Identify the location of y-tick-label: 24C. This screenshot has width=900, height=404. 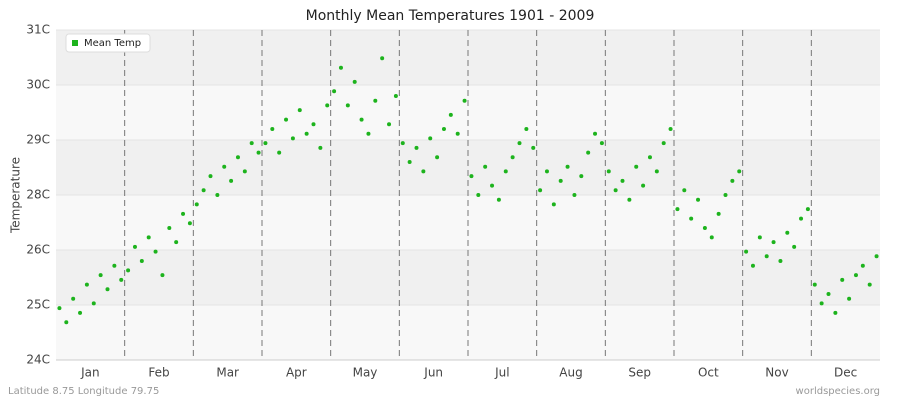
(38, 360).